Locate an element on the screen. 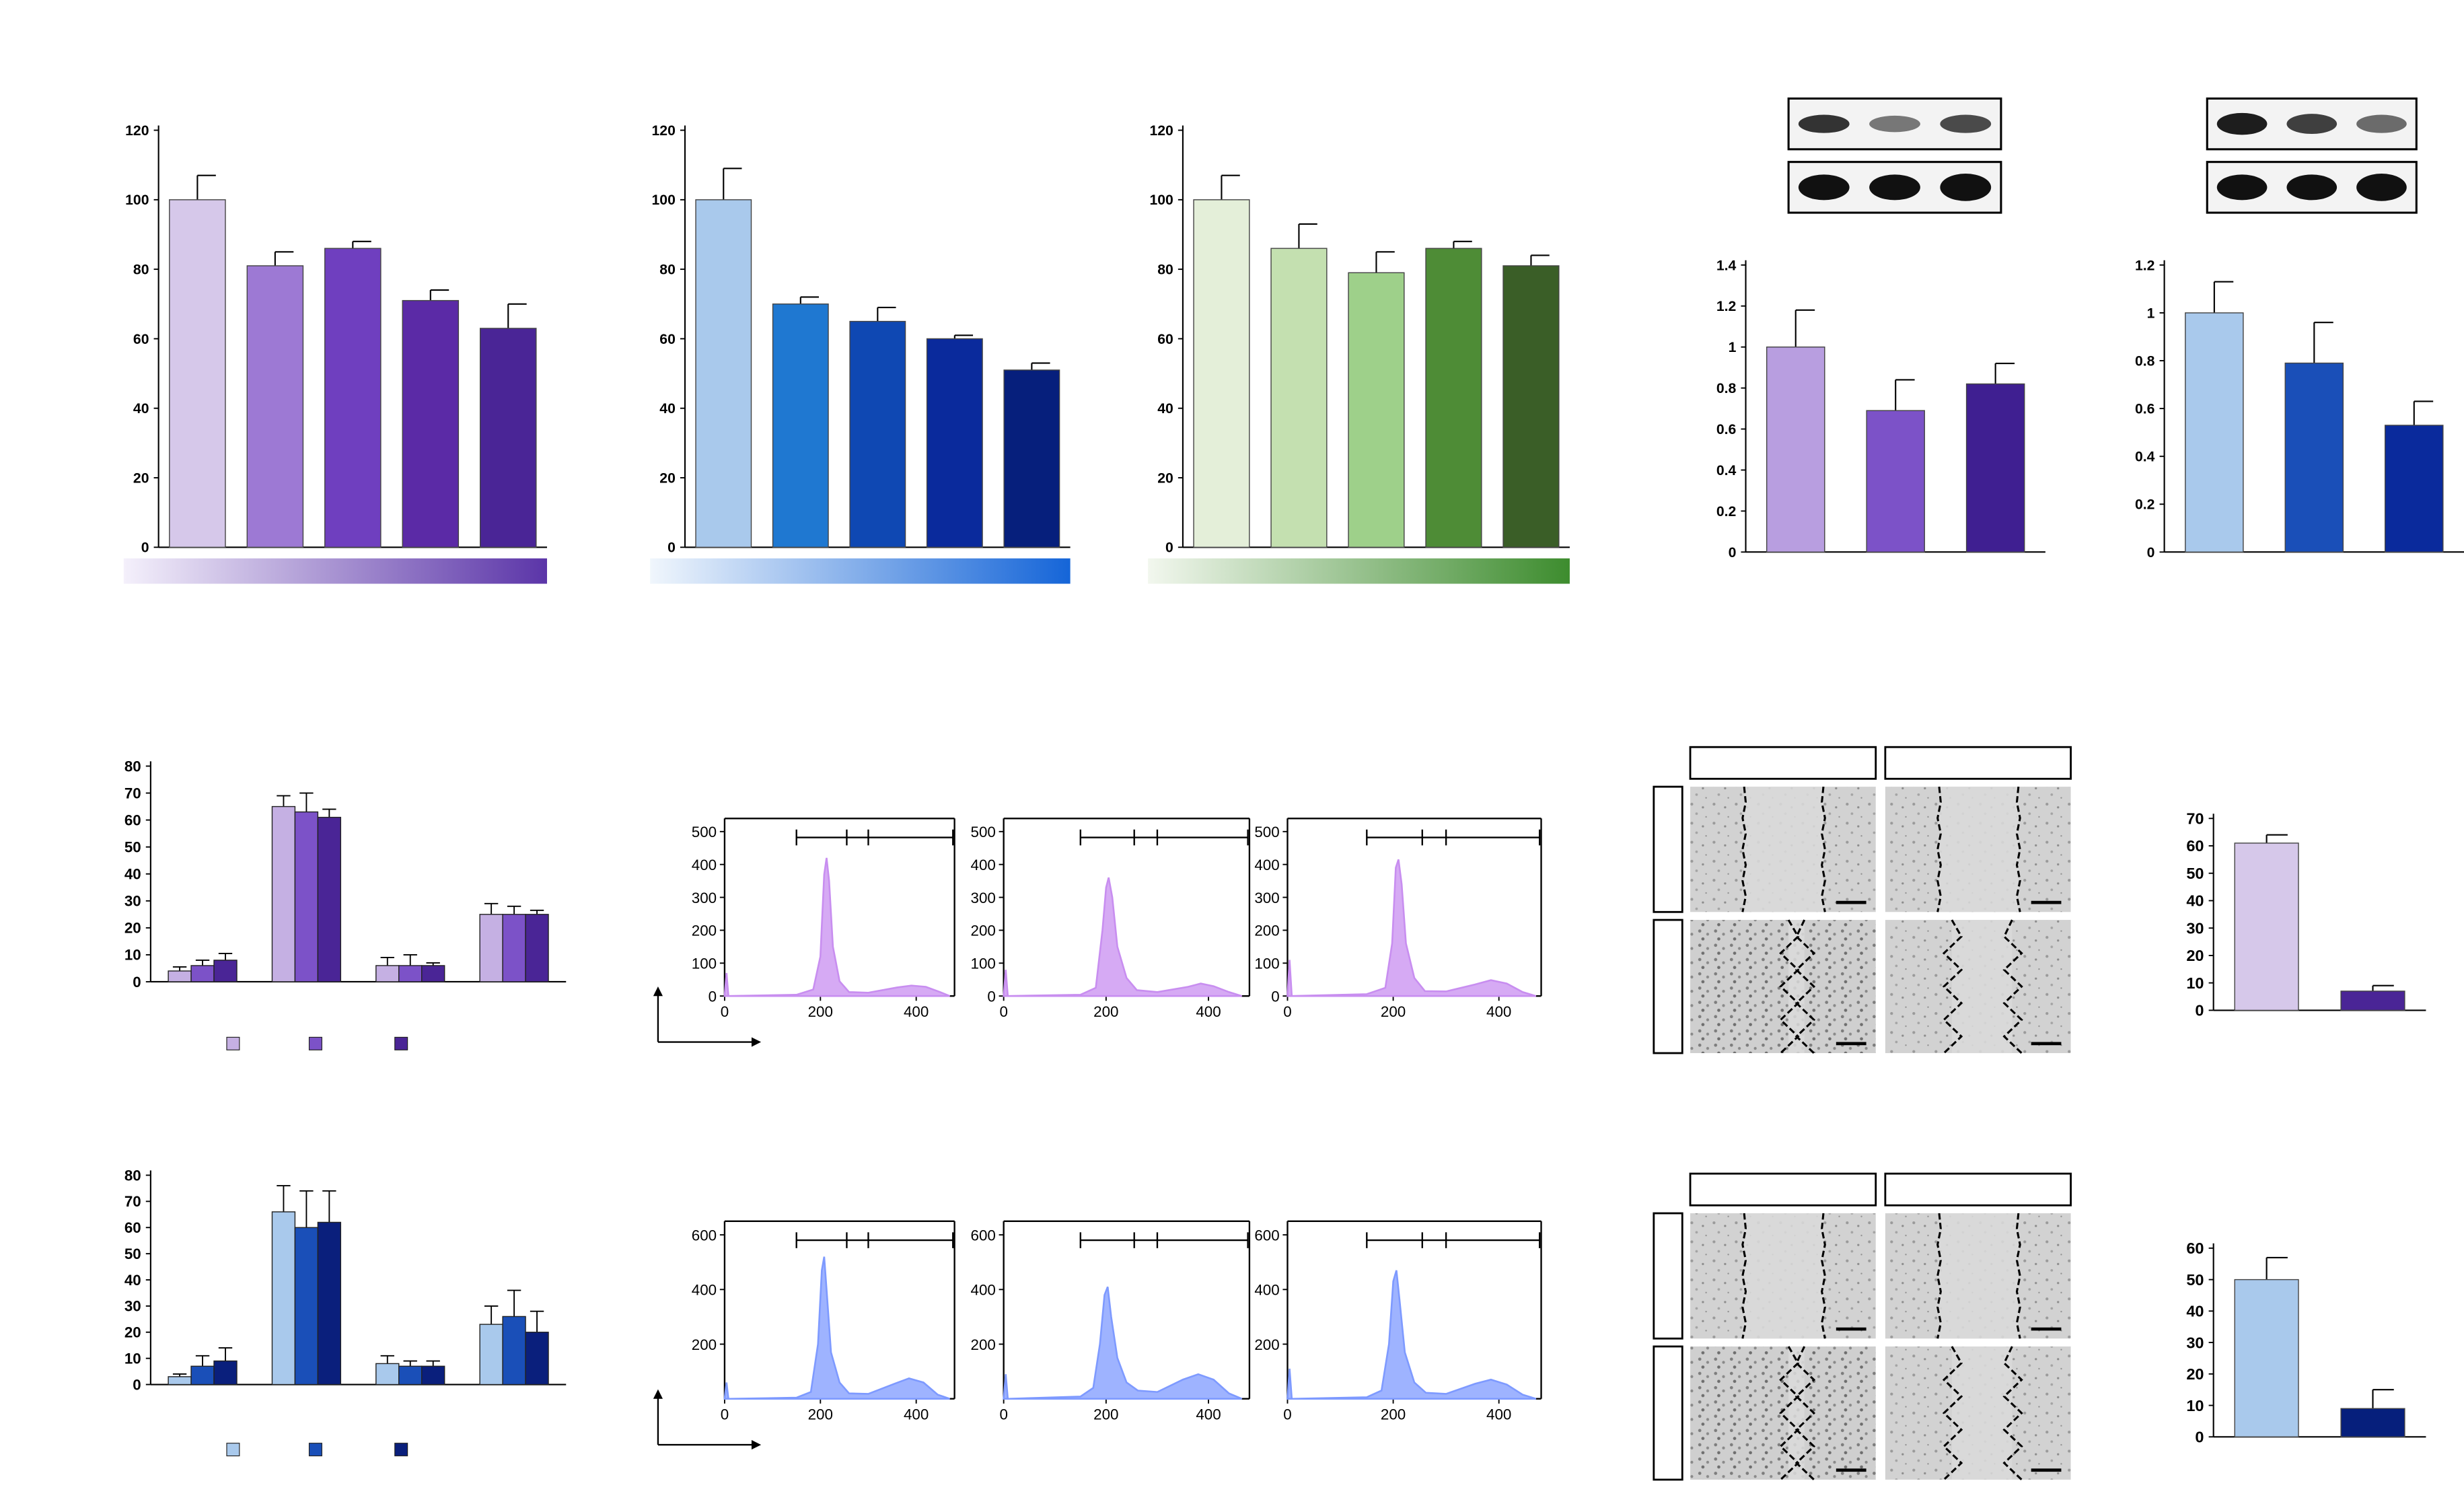 The width and height of the screenshot is (2464, 1510). row-header is located at coordinates (1668, 1413).